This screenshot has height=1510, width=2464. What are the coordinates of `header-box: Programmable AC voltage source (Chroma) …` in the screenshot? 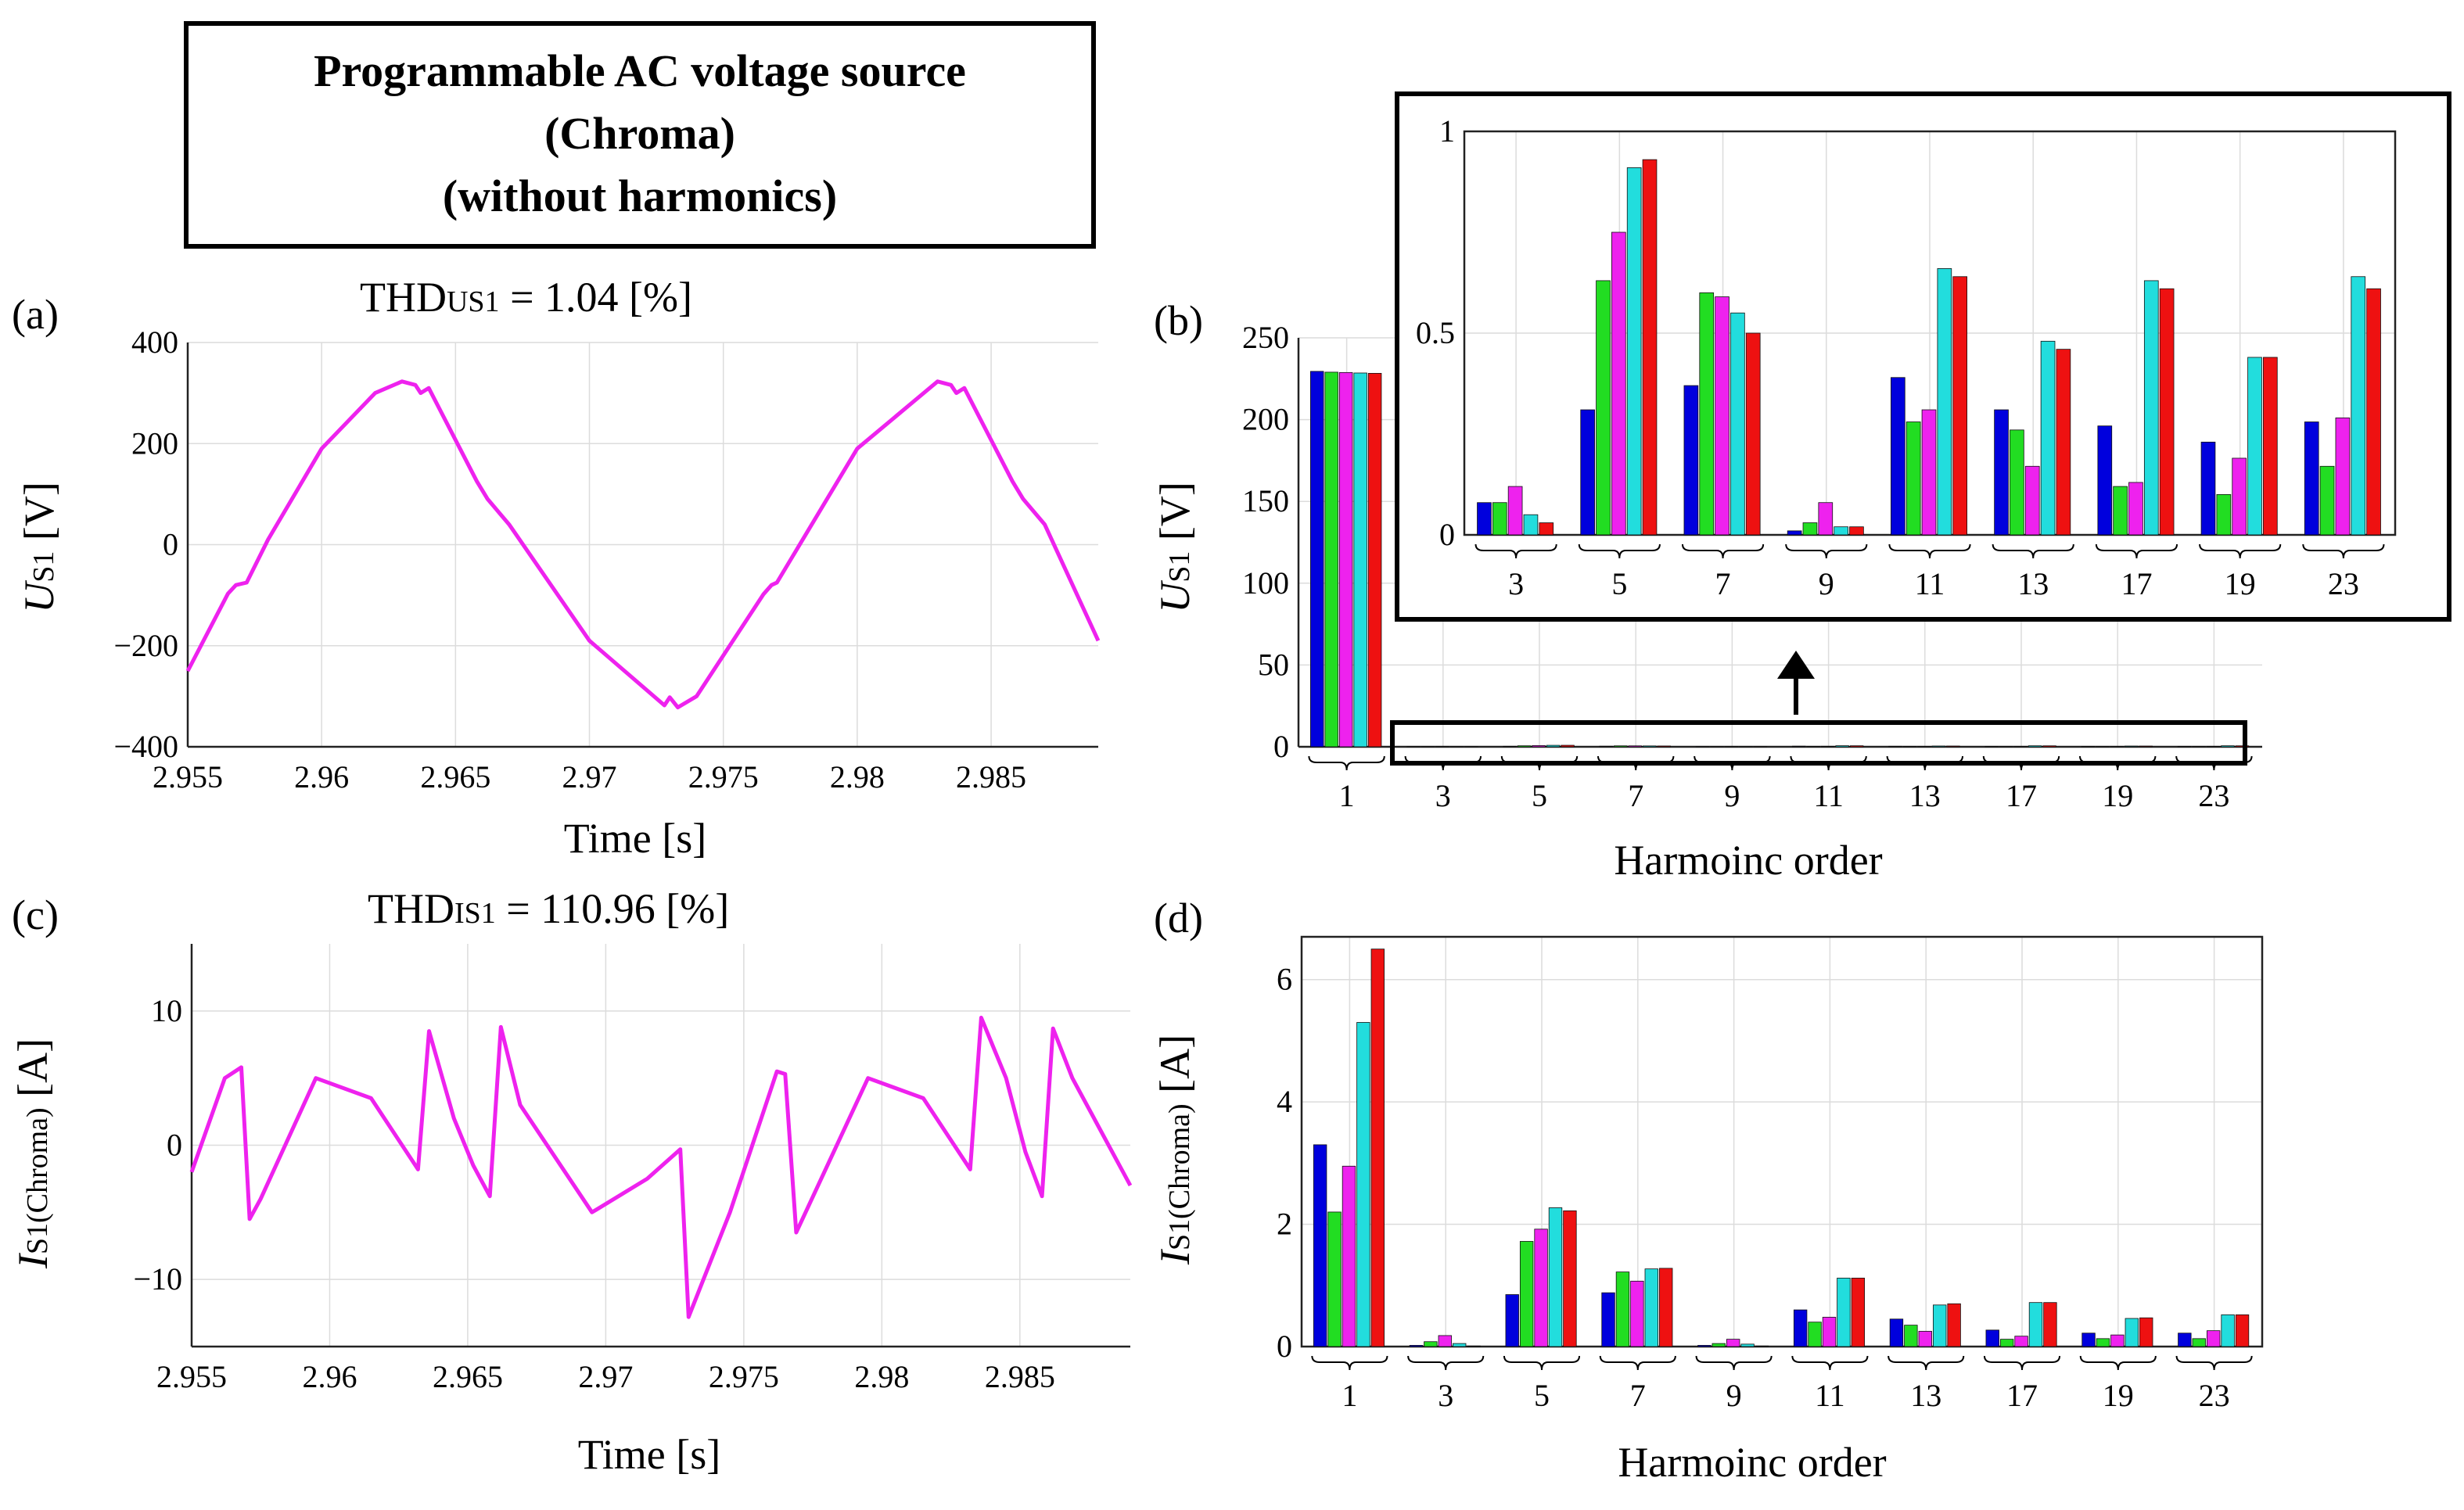 It's located at (640, 135).